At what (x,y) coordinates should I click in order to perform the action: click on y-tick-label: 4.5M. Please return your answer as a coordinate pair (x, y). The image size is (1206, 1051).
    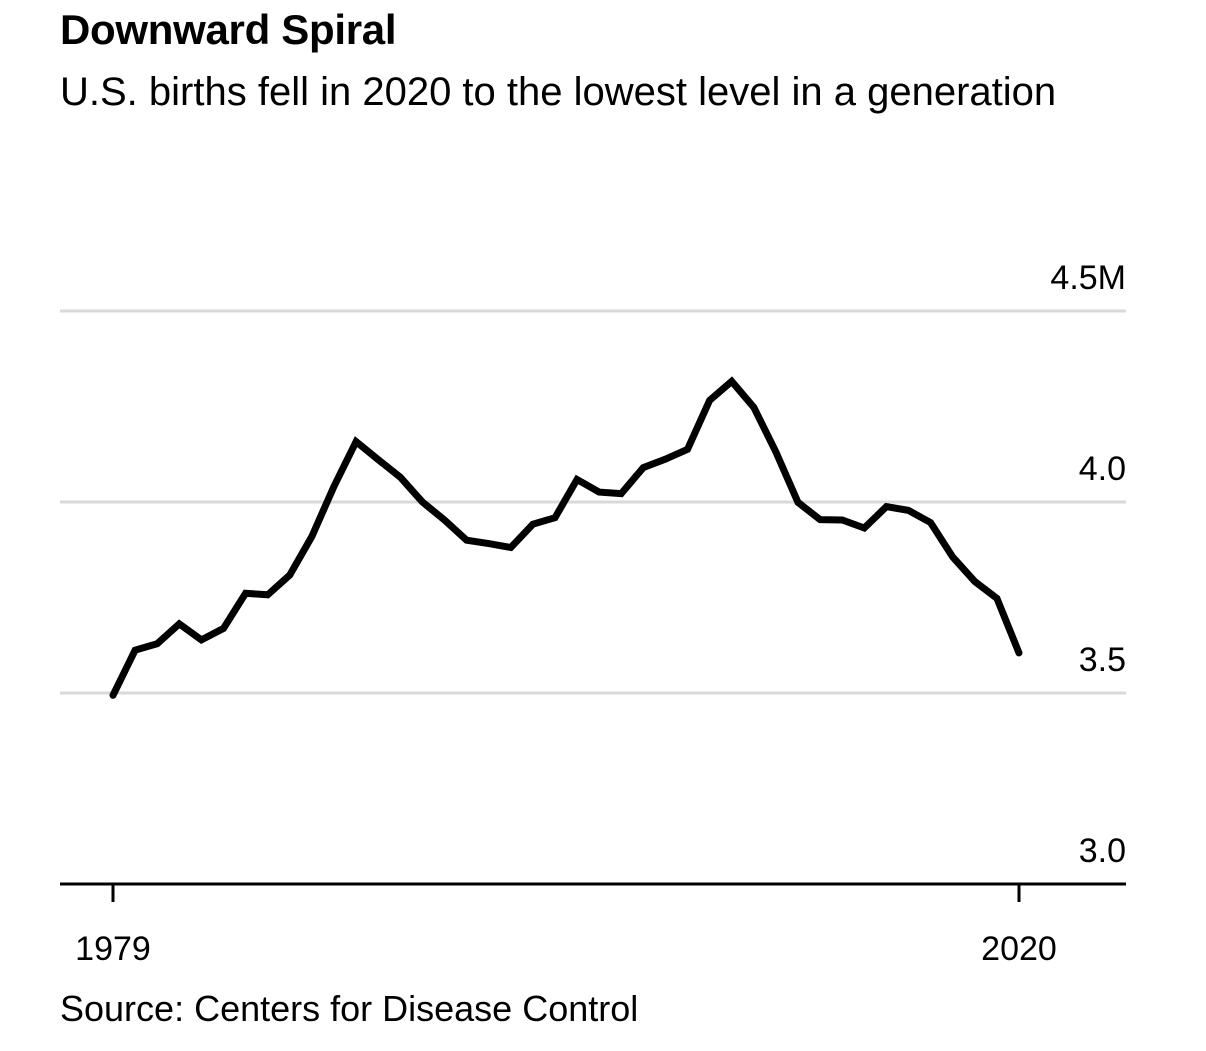
    Looking at the image, I should click on (1088, 278).